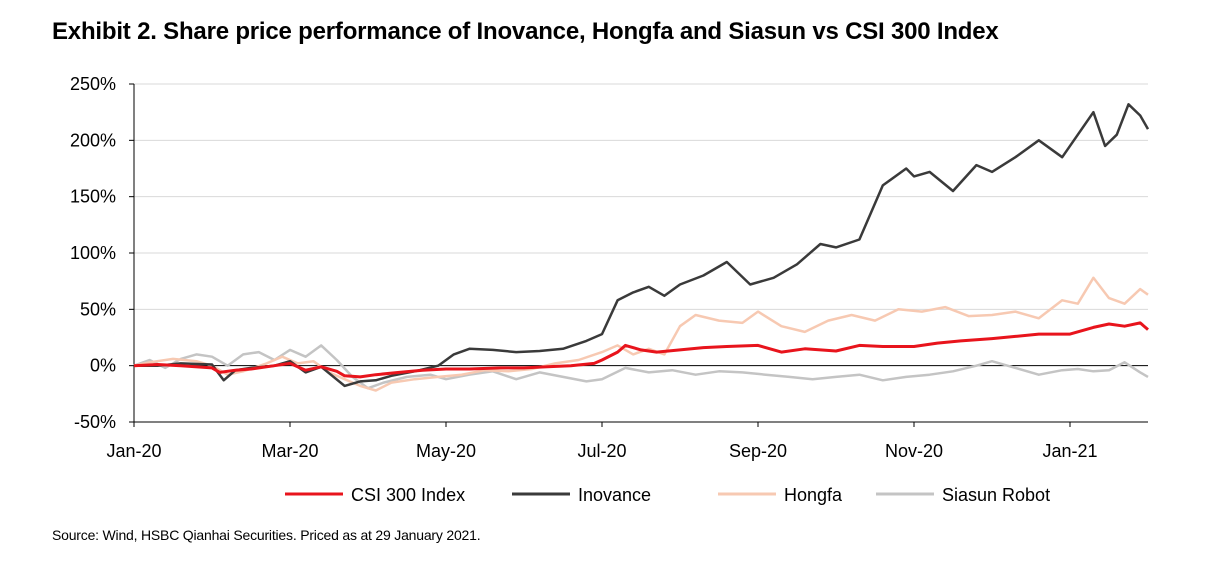 The height and width of the screenshot is (567, 1228). What do you see at coordinates (914, 451) in the screenshot?
I see `x-tick-label: Nov-20` at bounding box center [914, 451].